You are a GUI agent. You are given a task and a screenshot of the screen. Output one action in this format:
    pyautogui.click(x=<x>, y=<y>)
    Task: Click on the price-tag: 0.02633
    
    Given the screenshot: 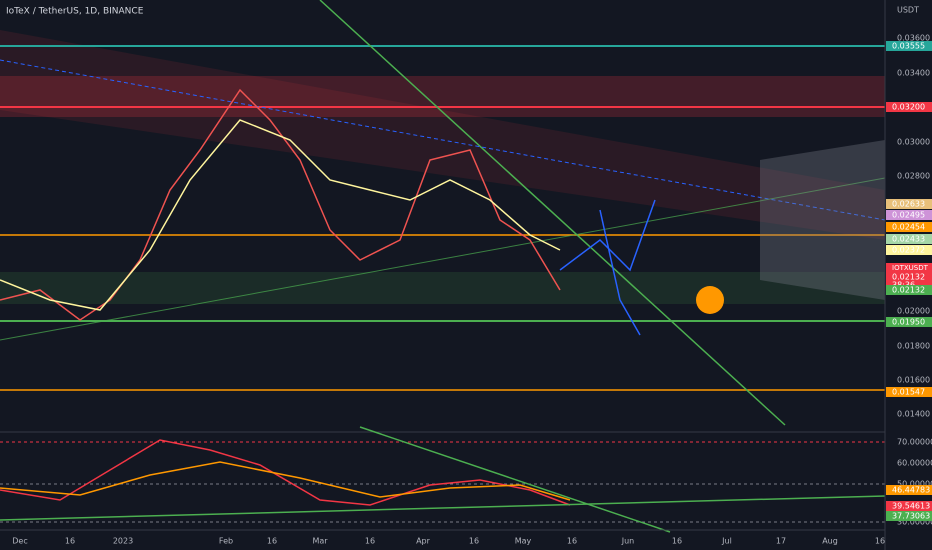 What is the action you would take?
    pyautogui.click(x=909, y=204)
    